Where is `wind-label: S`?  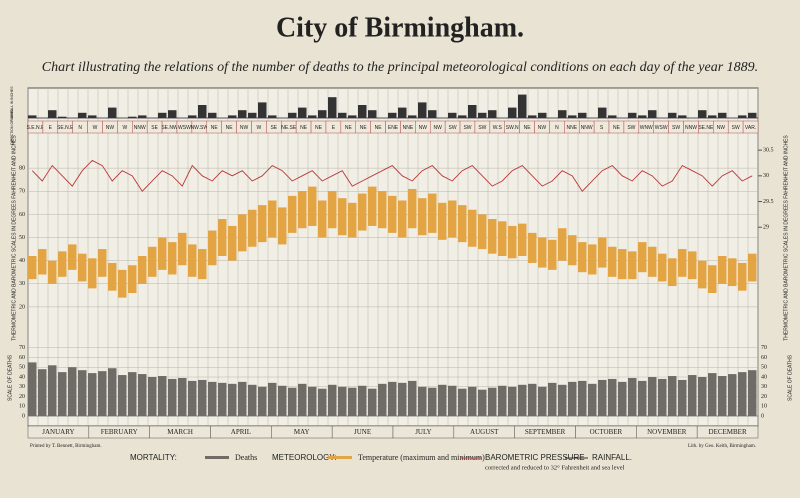 wind-label: S is located at coordinates (602, 128).